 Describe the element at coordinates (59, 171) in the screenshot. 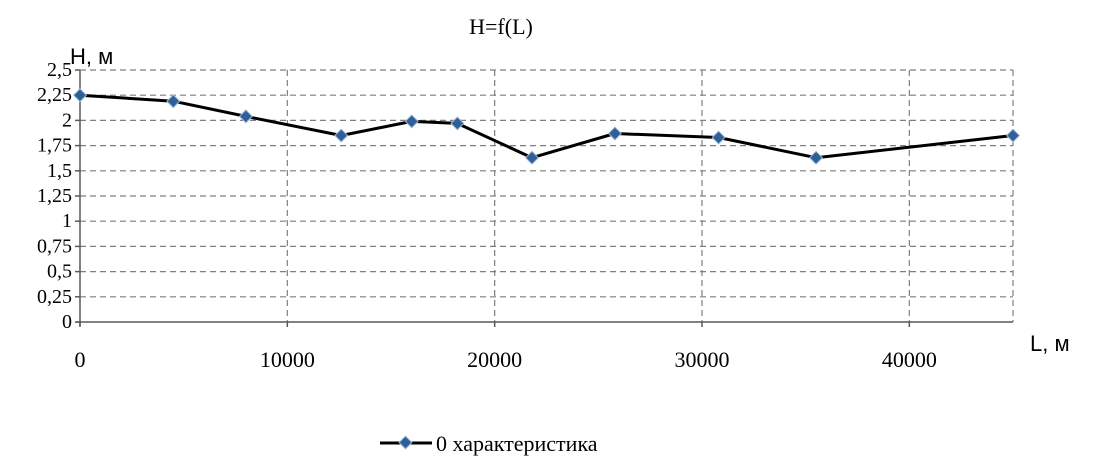

I see `y-tick-label-6: 1,5` at that location.